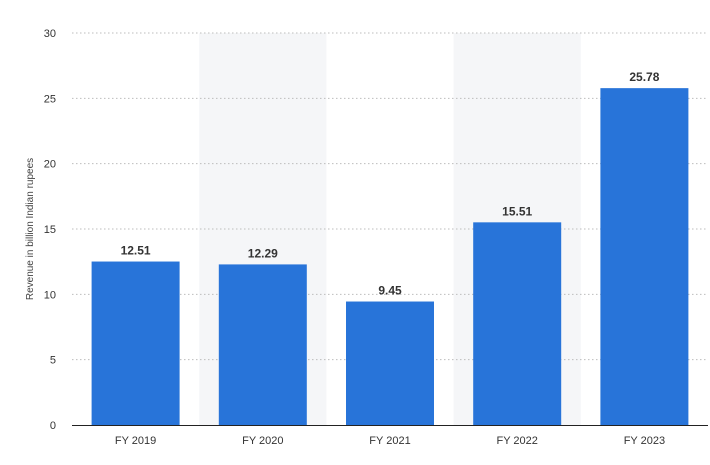  What do you see at coordinates (135, 441) in the screenshot?
I see `x-tick-label: FY 2019` at bounding box center [135, 441].